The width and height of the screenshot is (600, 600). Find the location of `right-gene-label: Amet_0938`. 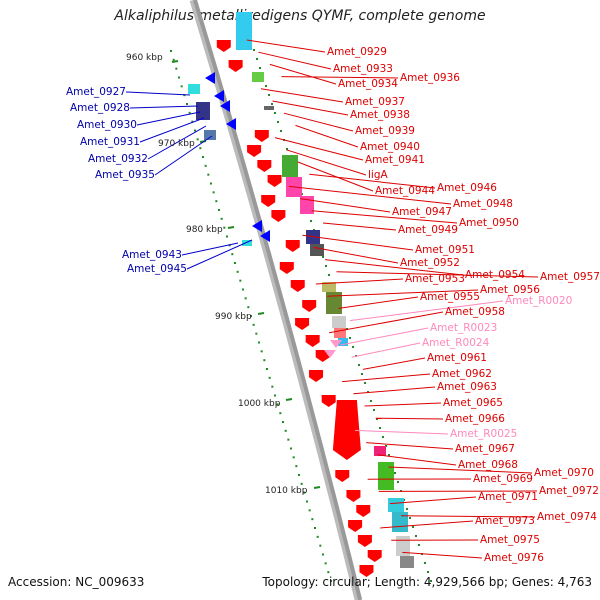

right-gene-label: Amet_0938 is located at coordinates (380, 115).